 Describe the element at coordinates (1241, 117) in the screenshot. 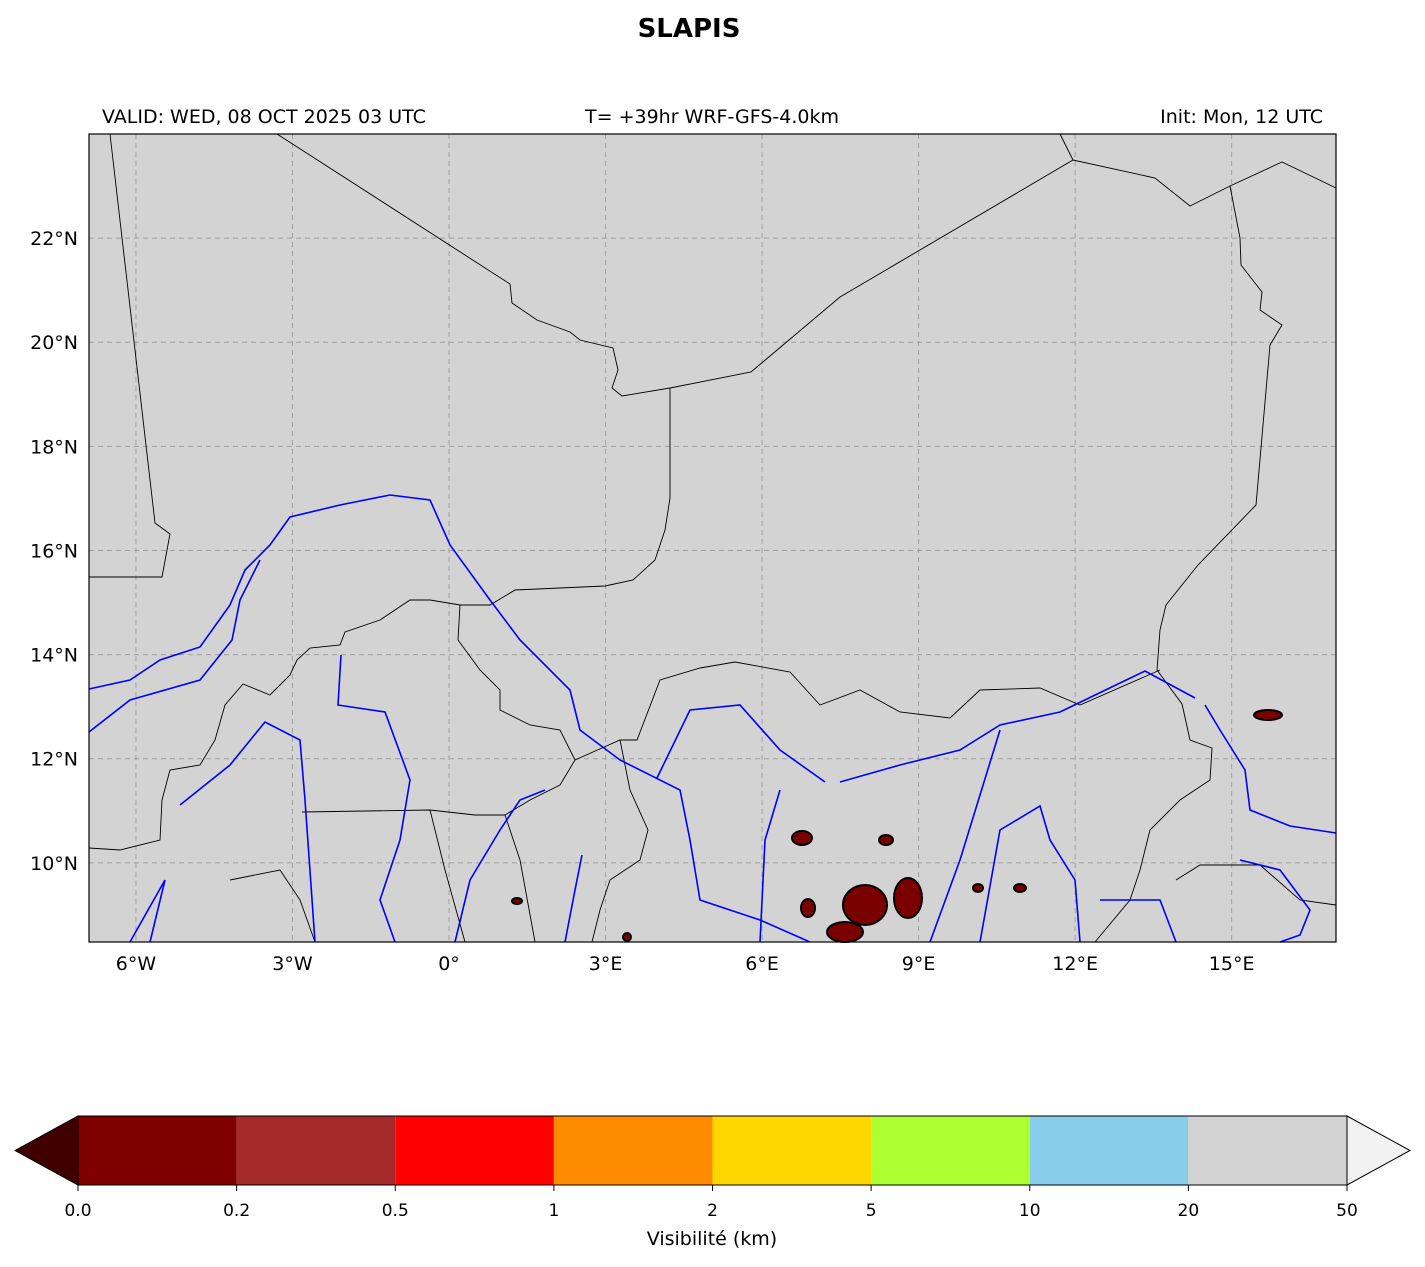

I see `init-time: Init: Mon, 12 UTC` at that location.